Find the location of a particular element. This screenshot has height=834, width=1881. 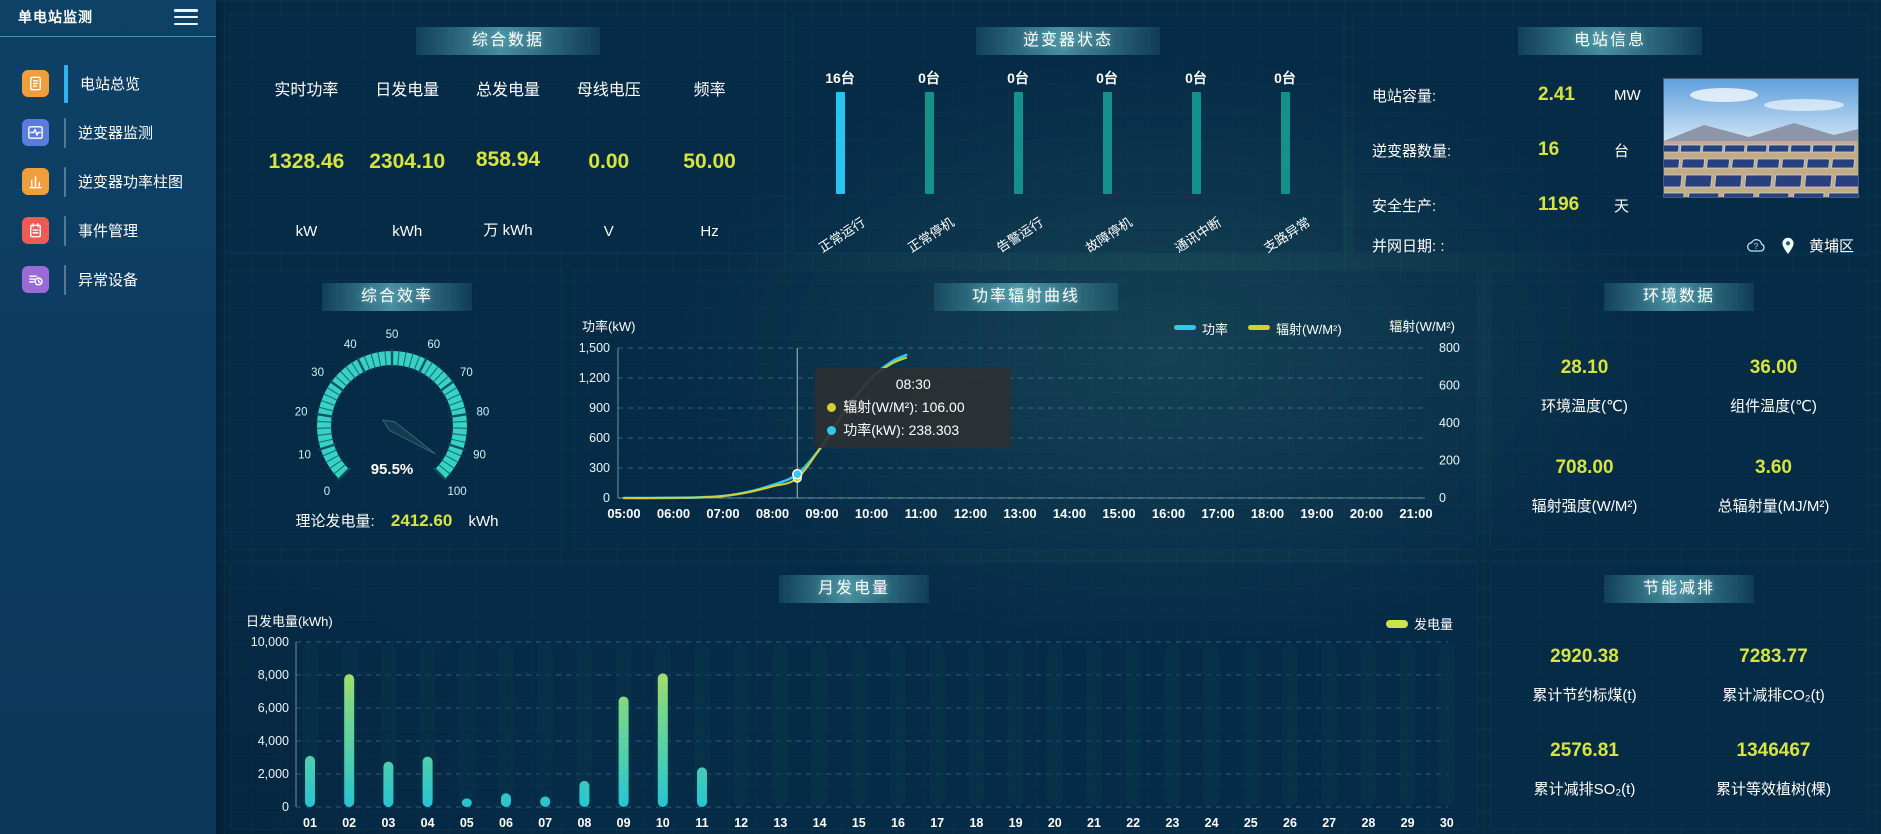

svg-text: 15:00 is located at coordinates (1118, 513).